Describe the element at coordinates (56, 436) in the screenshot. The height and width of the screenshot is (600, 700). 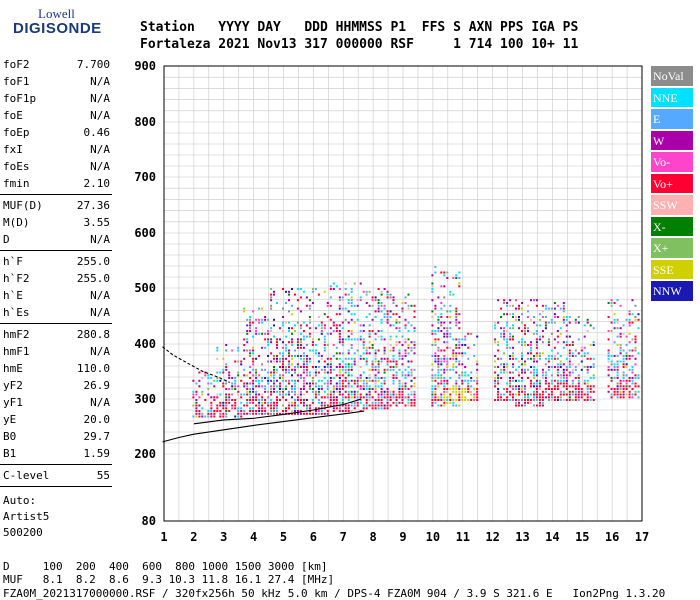
I see `param-row: B0 29.7` at that location.